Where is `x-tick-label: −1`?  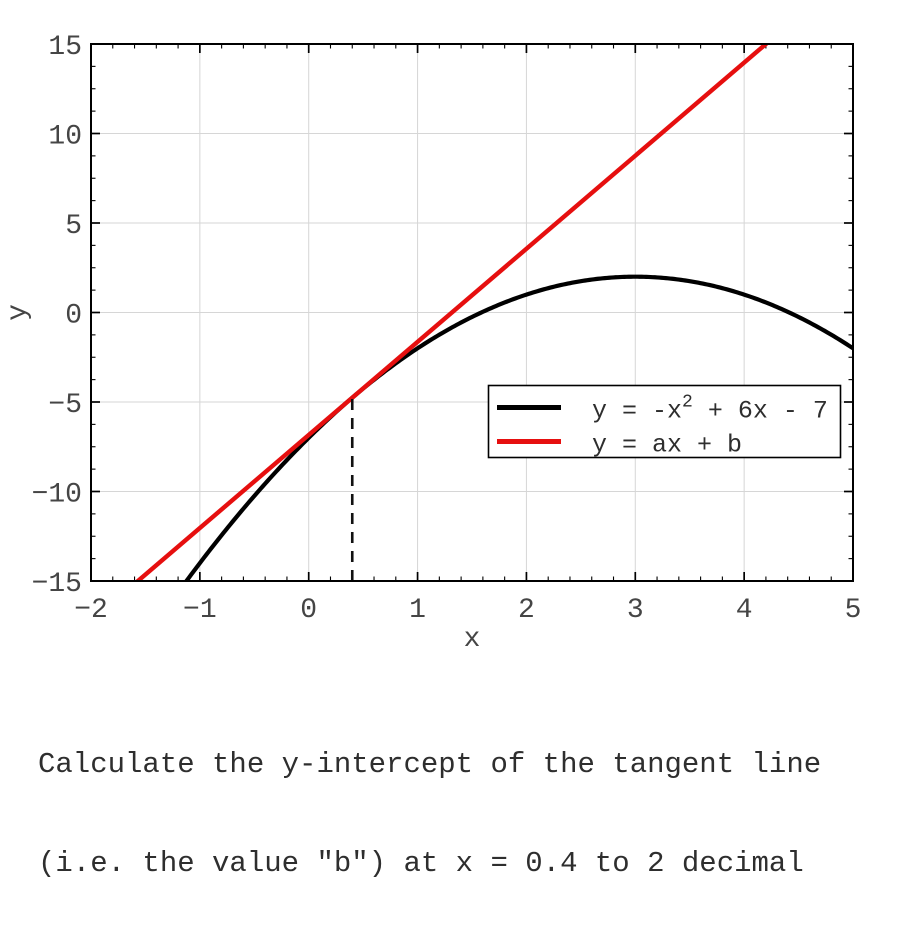 x-tick-label: −1 is located at coordinates (200, 610).